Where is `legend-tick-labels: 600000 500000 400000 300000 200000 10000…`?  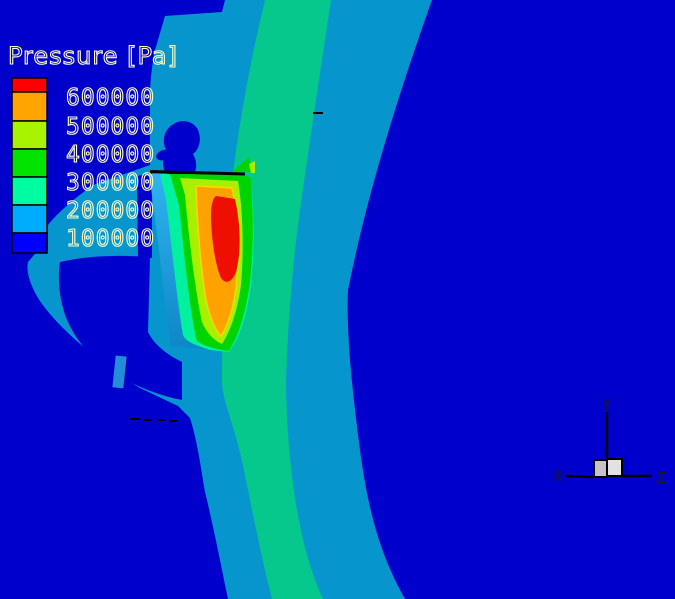 legend-tick-labels: 600000 500000 400000 300000 200000 10000… is located at coordinates (110, 168).